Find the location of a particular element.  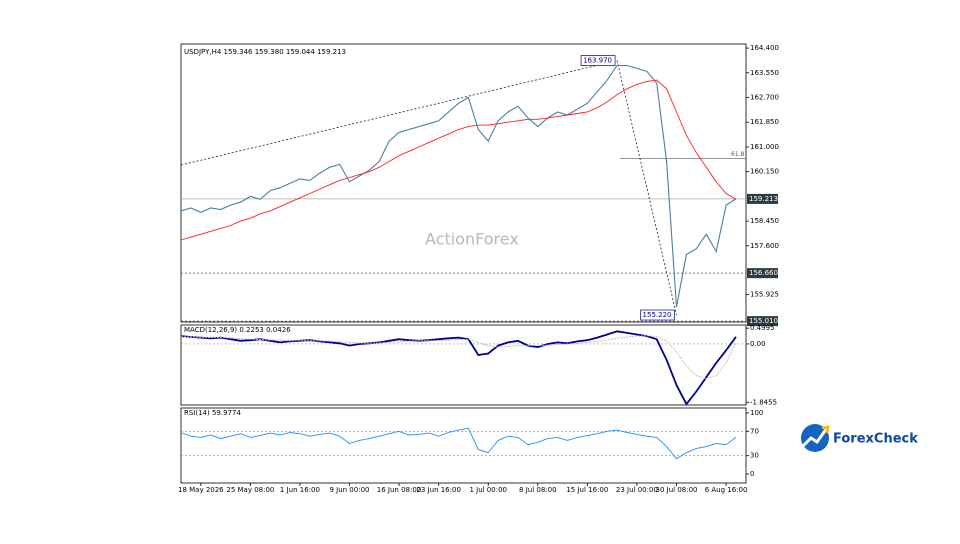

y-tick-label: 0.4995 is located at coordinates (762, 328).